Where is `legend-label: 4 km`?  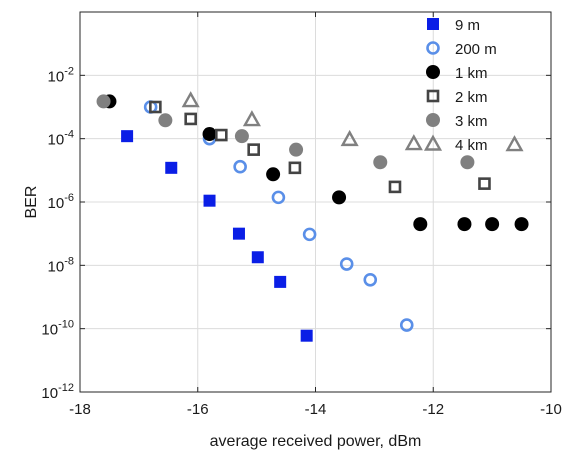
legend-label: 4 km is located at coordinates (471, 145).